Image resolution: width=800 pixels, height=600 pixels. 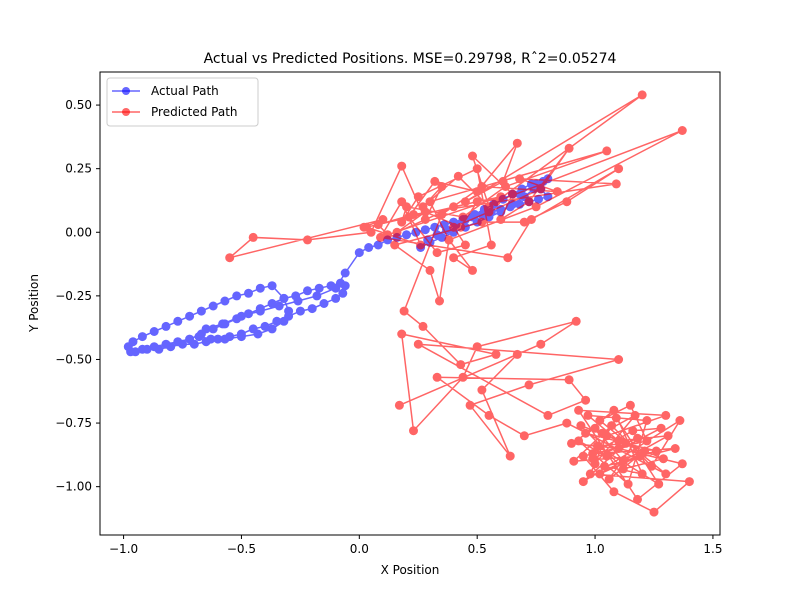 What do you see at coordinates (126, 112) in the screenshot?
I see `legend-predicted-marker` at bounding box center [126, 112].